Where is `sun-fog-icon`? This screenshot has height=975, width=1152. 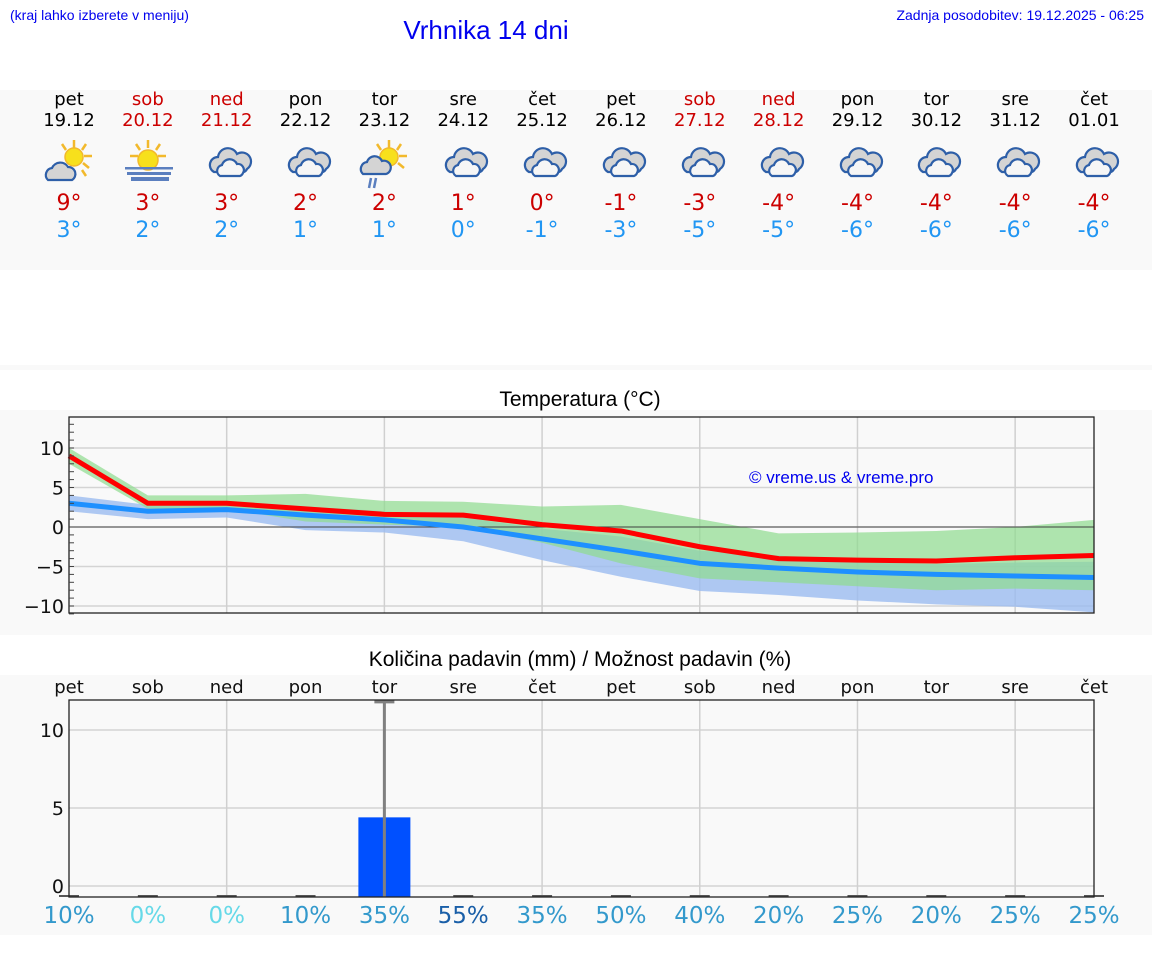
sun-fog-icon is located at coordinates (148, 163).